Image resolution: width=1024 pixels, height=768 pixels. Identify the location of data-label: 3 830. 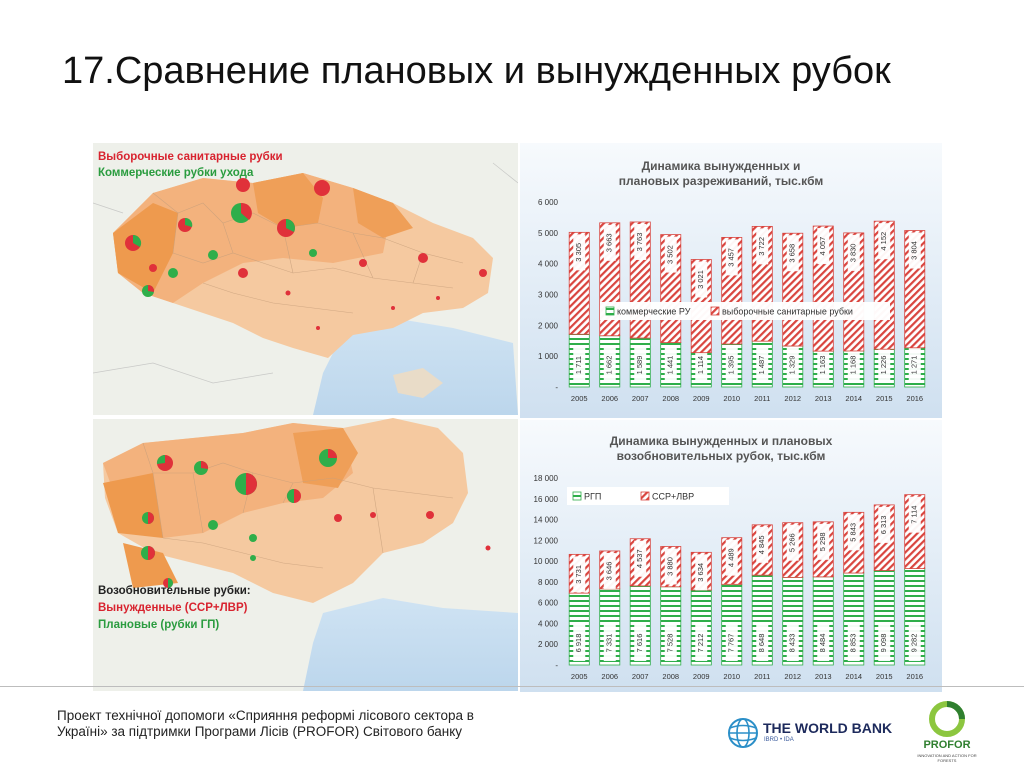
(853, 253).